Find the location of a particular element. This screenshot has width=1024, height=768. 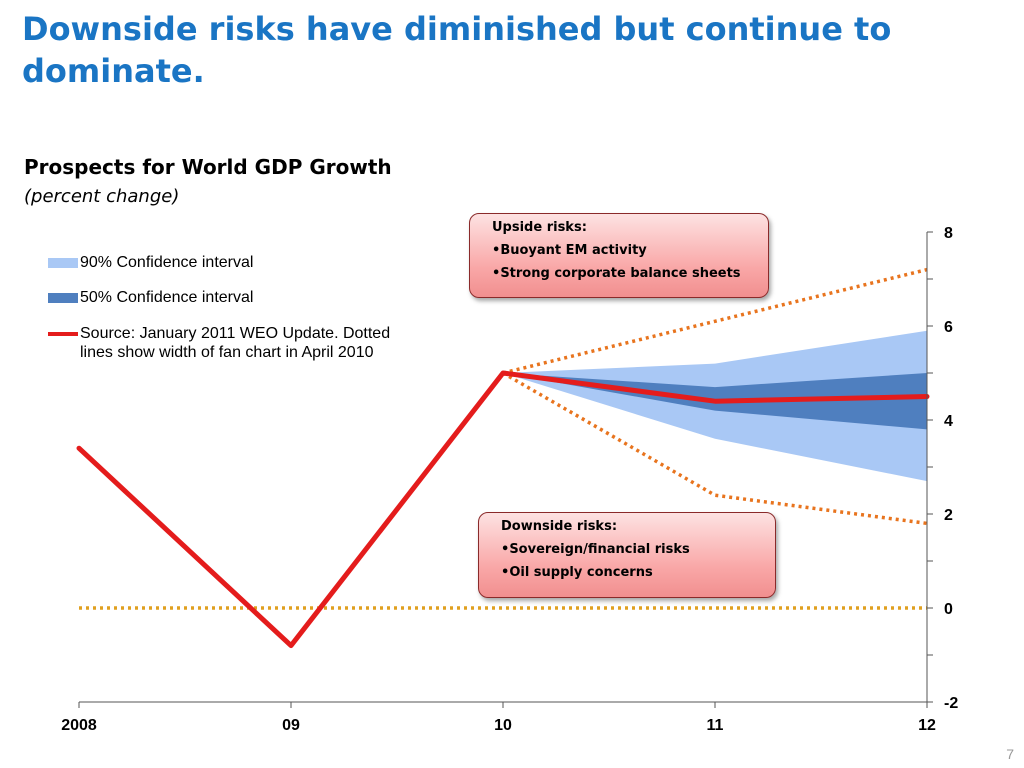

y-tick-label: 6 is located at coordinates (948, 327).